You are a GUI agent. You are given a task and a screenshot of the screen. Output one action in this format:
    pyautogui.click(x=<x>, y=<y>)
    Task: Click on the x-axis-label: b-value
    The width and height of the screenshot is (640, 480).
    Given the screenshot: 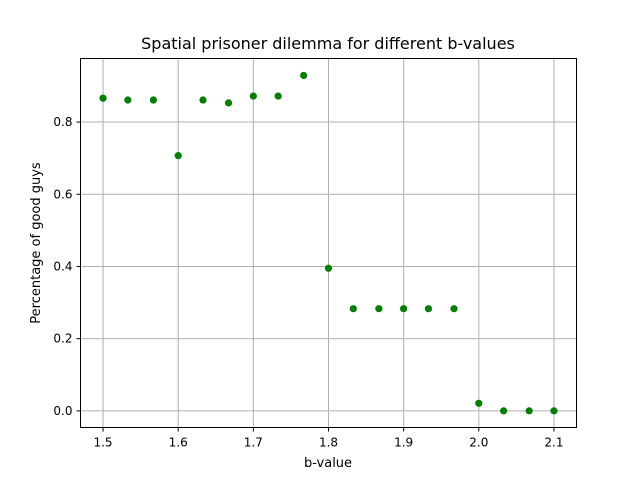 What is the action you would take?
    pyautogui.click(x=328, y=463)
    